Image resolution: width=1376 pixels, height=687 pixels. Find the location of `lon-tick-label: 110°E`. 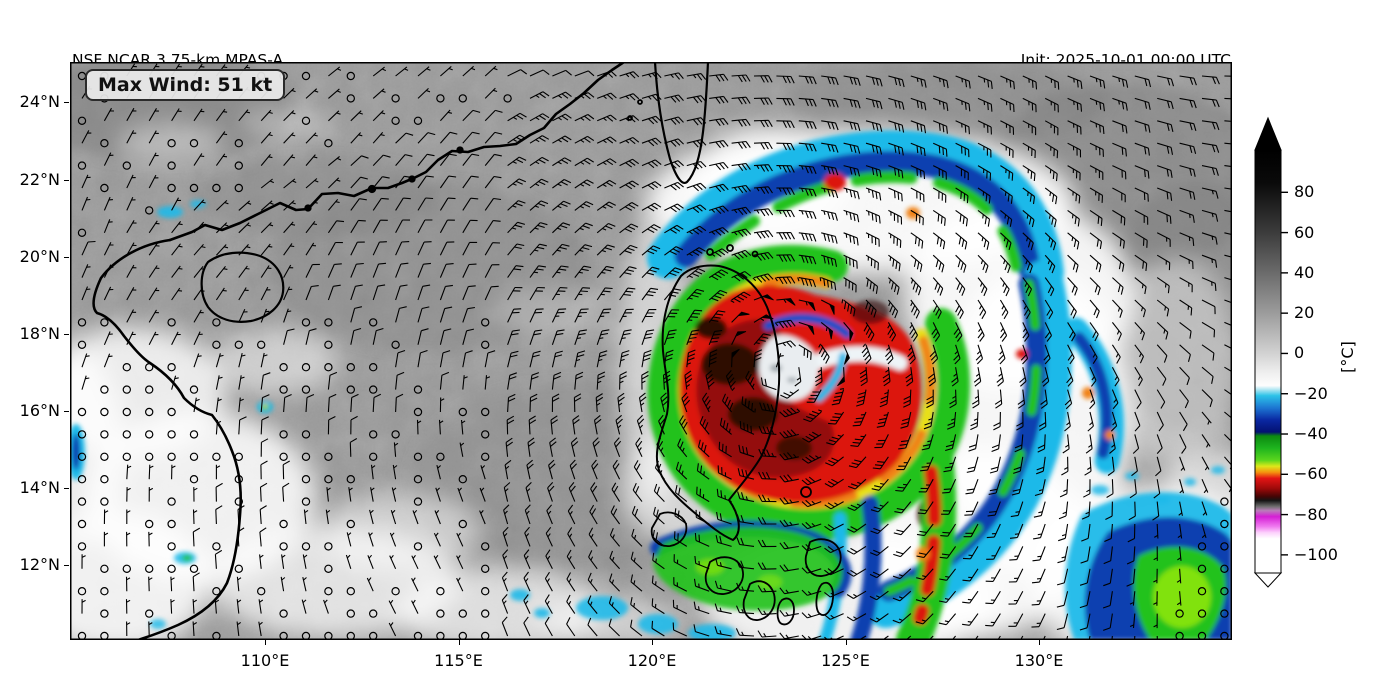

lon-tick-label: 110°E is located at coordinates (265, 660).